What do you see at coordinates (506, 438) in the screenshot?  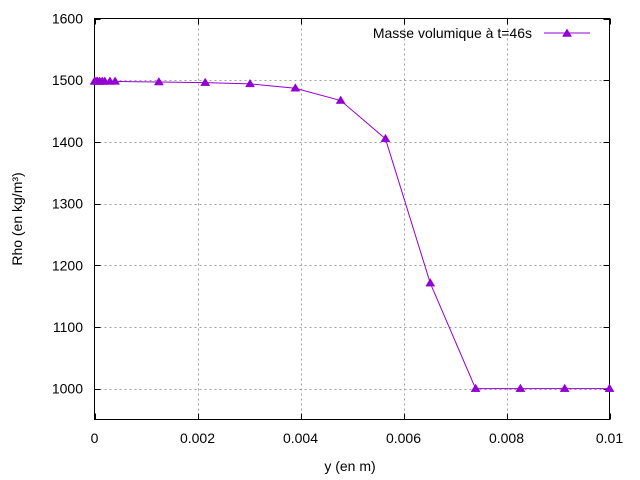 I see `x-tick-label: 0.008` at bounding box center [506, 438].